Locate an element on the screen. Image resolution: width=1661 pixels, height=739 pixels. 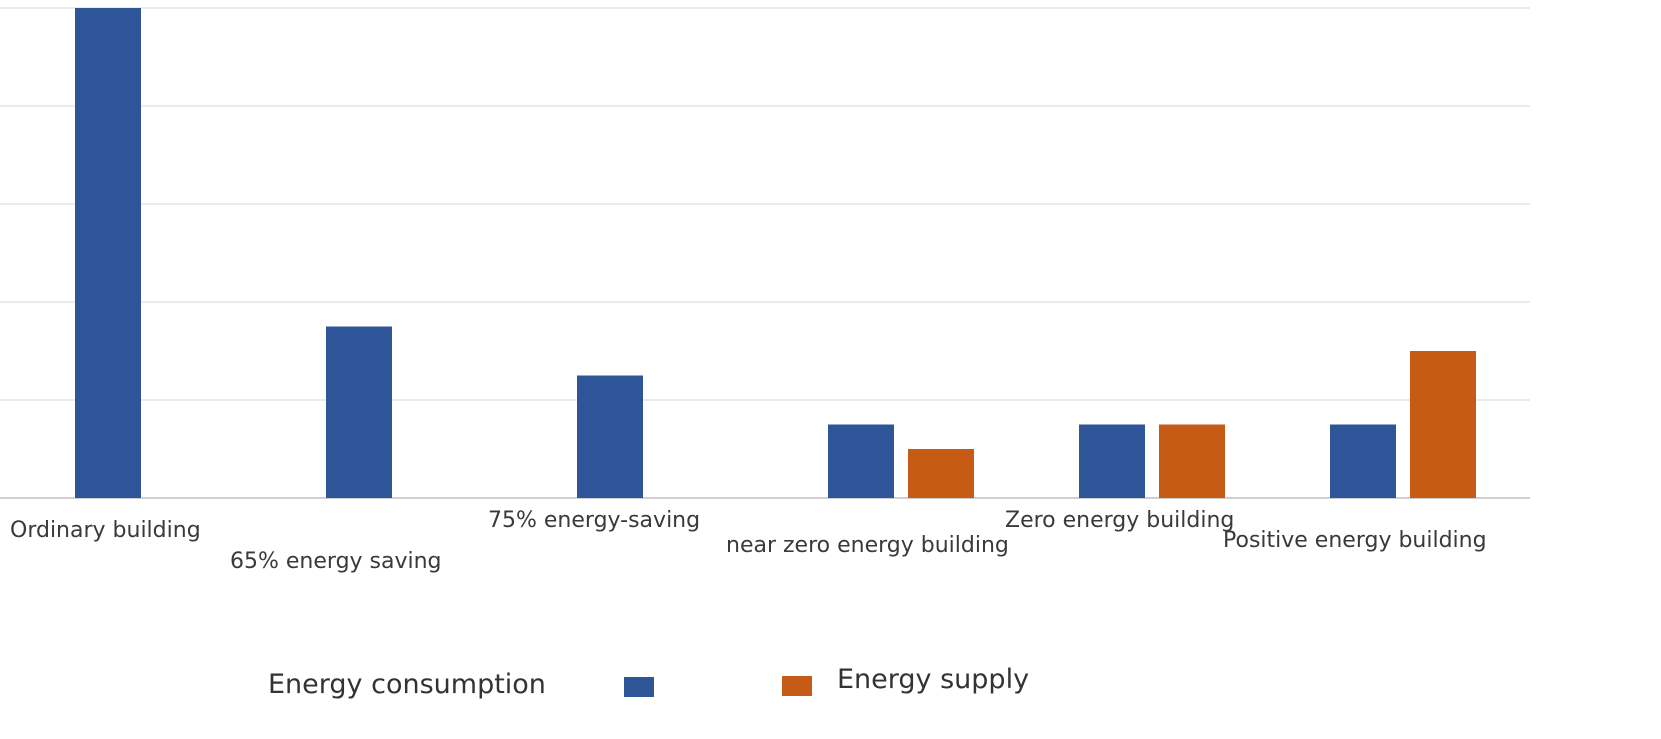
category-label: 75% energy-saving is located at coordinates (594, 520).